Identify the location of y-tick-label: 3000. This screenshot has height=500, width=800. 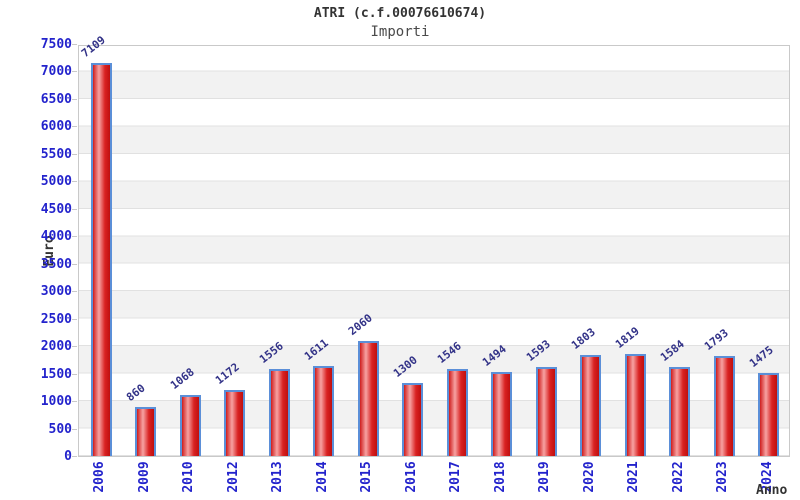
(56, 292).